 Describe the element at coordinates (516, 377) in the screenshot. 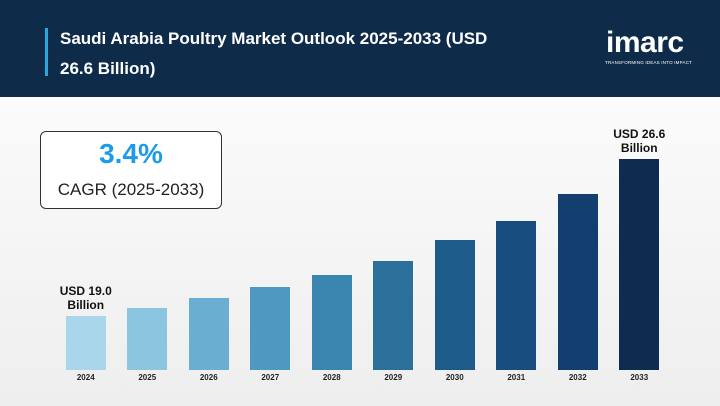

I see `x-tick-label: 2031` at that location.